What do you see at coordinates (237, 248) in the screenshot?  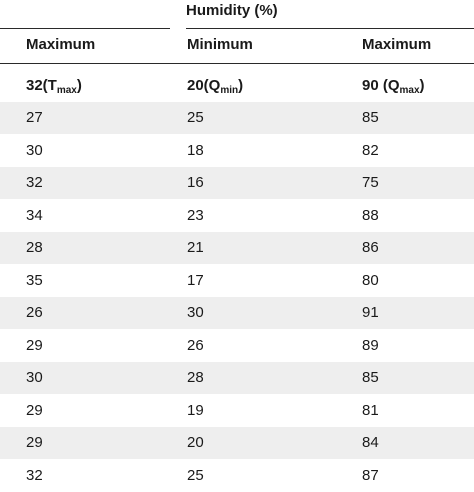 I see `table-row: 28 21 86` at bounding box center [237, 248].